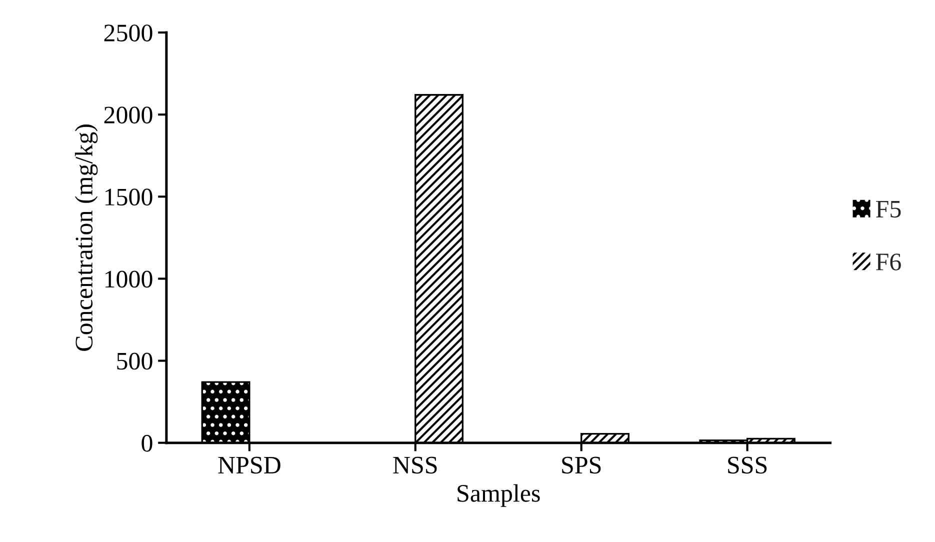  What do you see at coordinates (128, 115) in the screenshot?
I see `y-tick-label: 2000` at bounding box center [128, 115].